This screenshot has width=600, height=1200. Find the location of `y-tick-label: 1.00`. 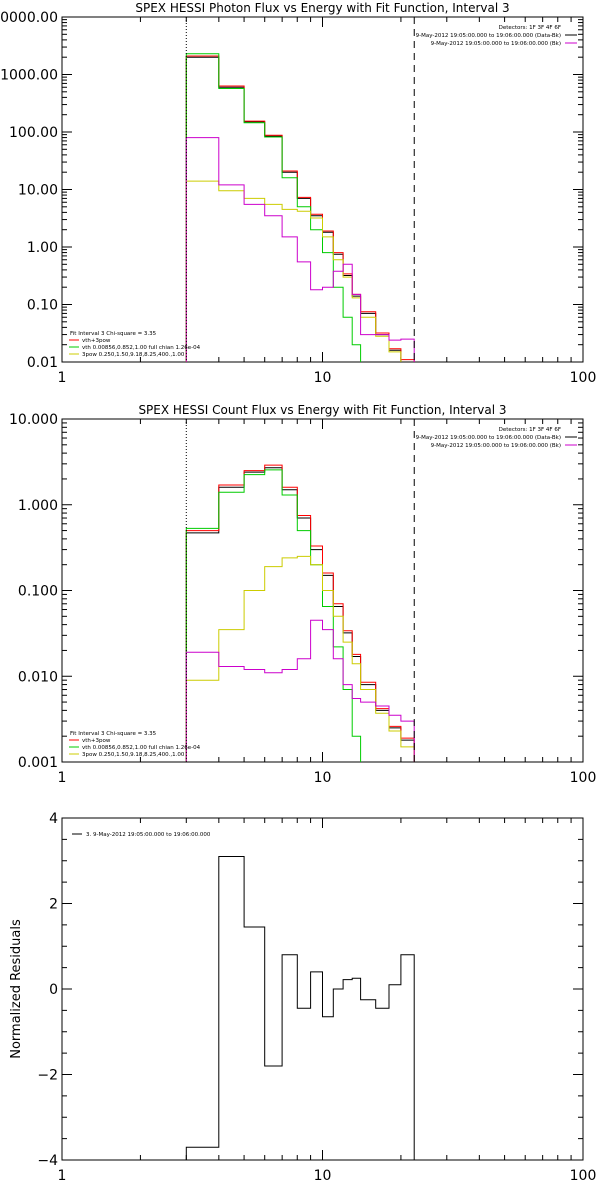

y-tick-label: 1.00 is located at coordinates (42, 248).